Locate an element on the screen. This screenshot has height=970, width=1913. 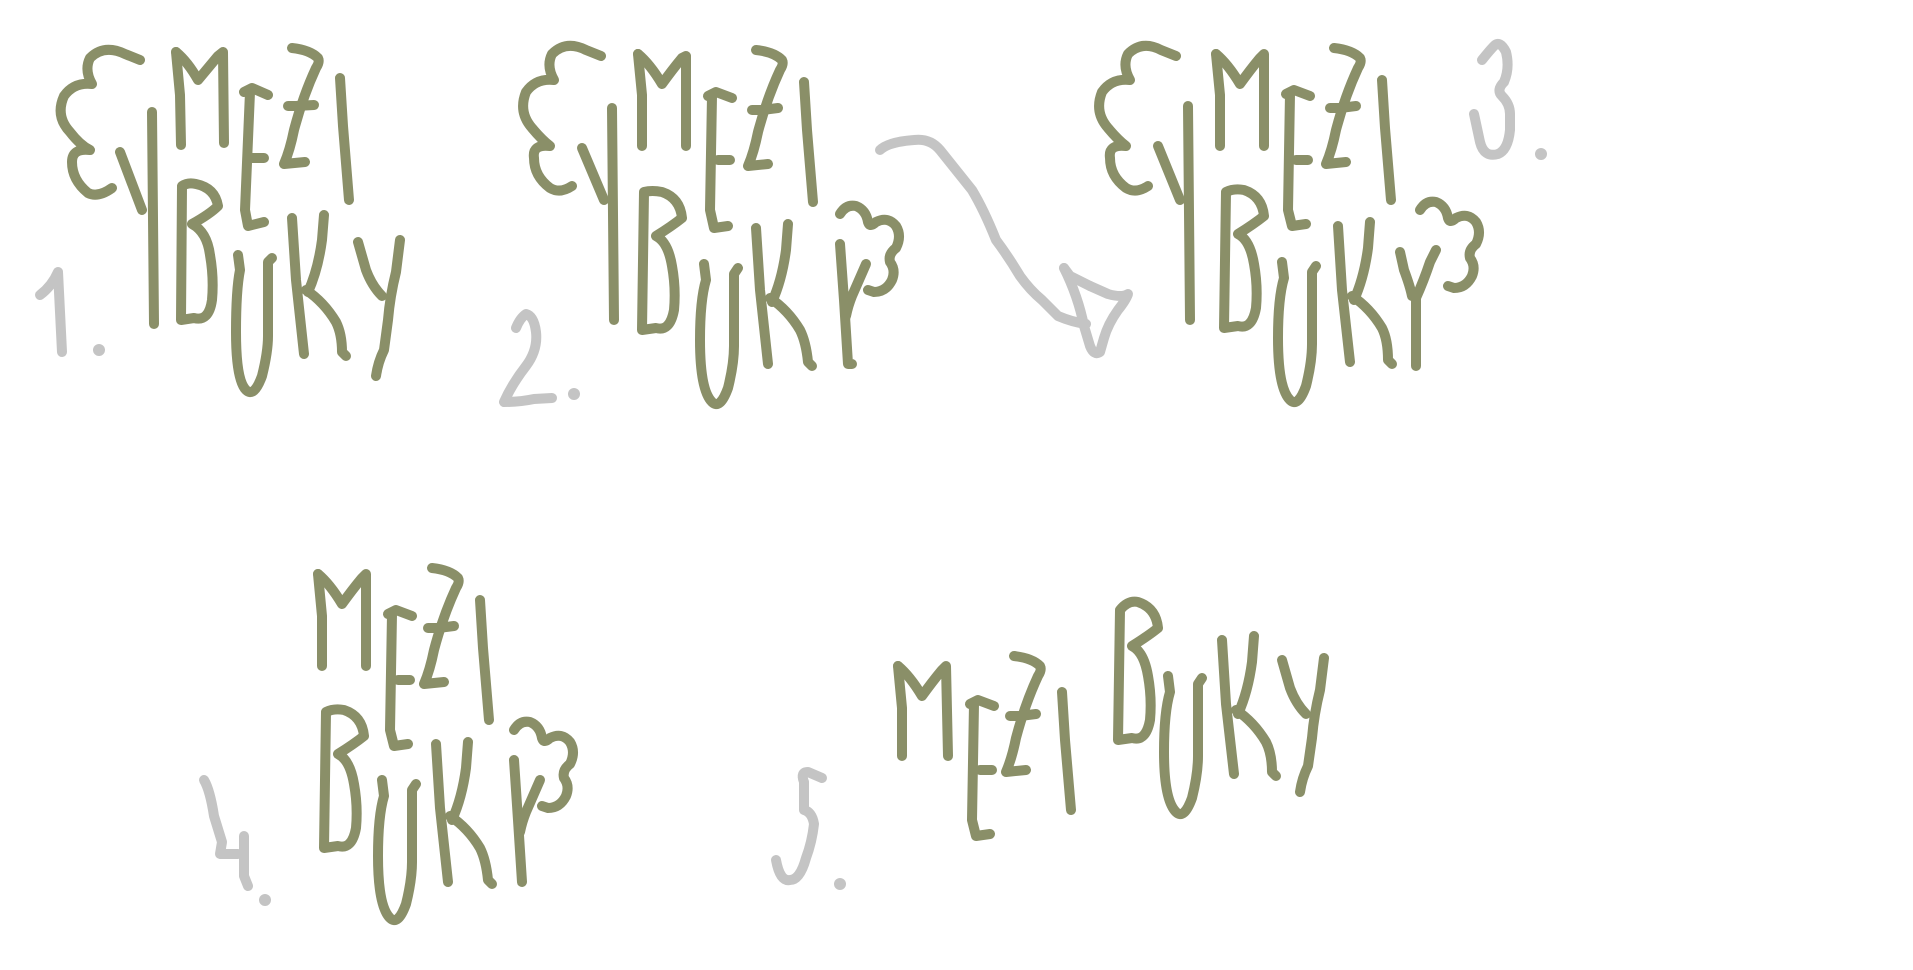
sketch-5-number-dot is located at coordinates (840, 884).